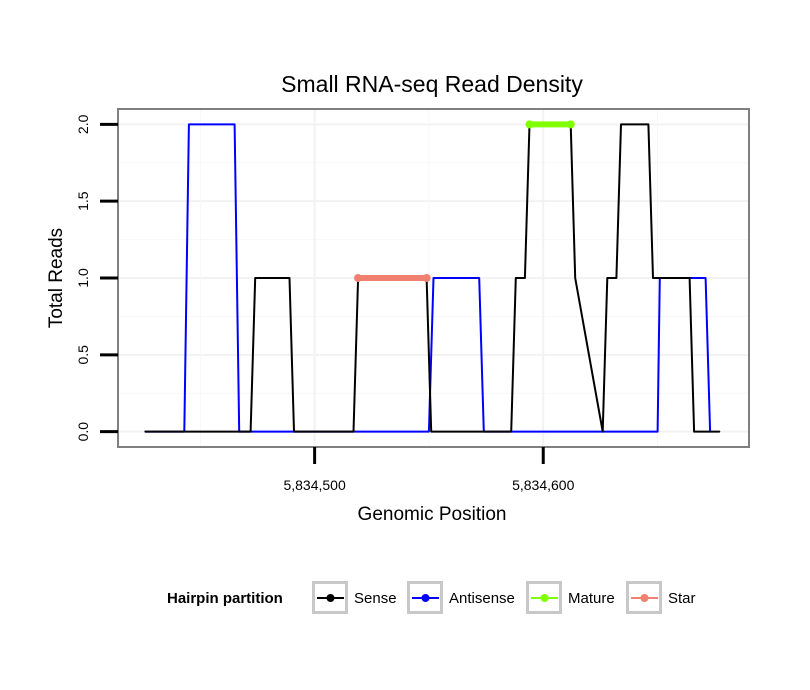 The image size is (810, 690). I want to click on legend-entry-antisense: Antisense, so click(461, 597).